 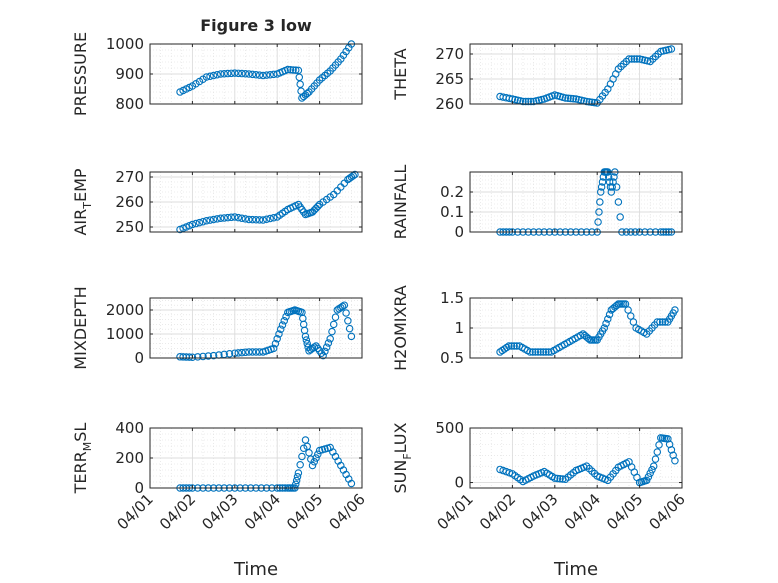 I want to click on subplot-mixdepth: 0 1000 2000 MIXDEPTH, so click(x=217, y=328).